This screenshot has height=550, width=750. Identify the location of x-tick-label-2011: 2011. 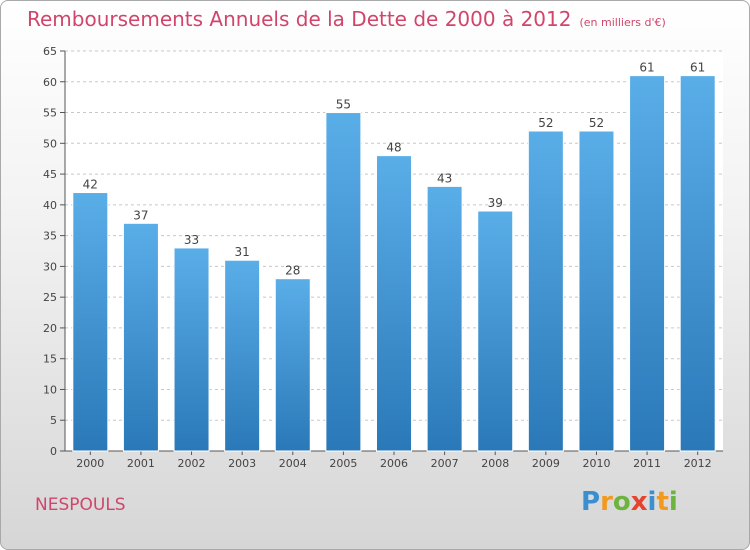
(647, 463).